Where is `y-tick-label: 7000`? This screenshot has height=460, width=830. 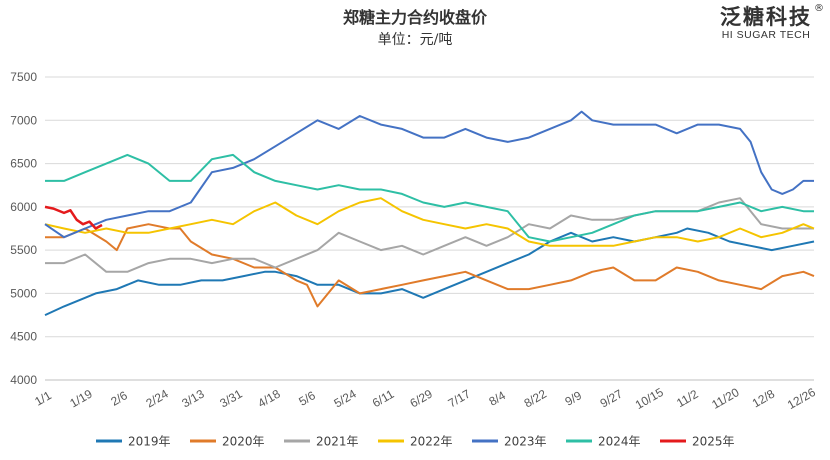
y-tick-label: 7000 is located at coordinates (23, 120).